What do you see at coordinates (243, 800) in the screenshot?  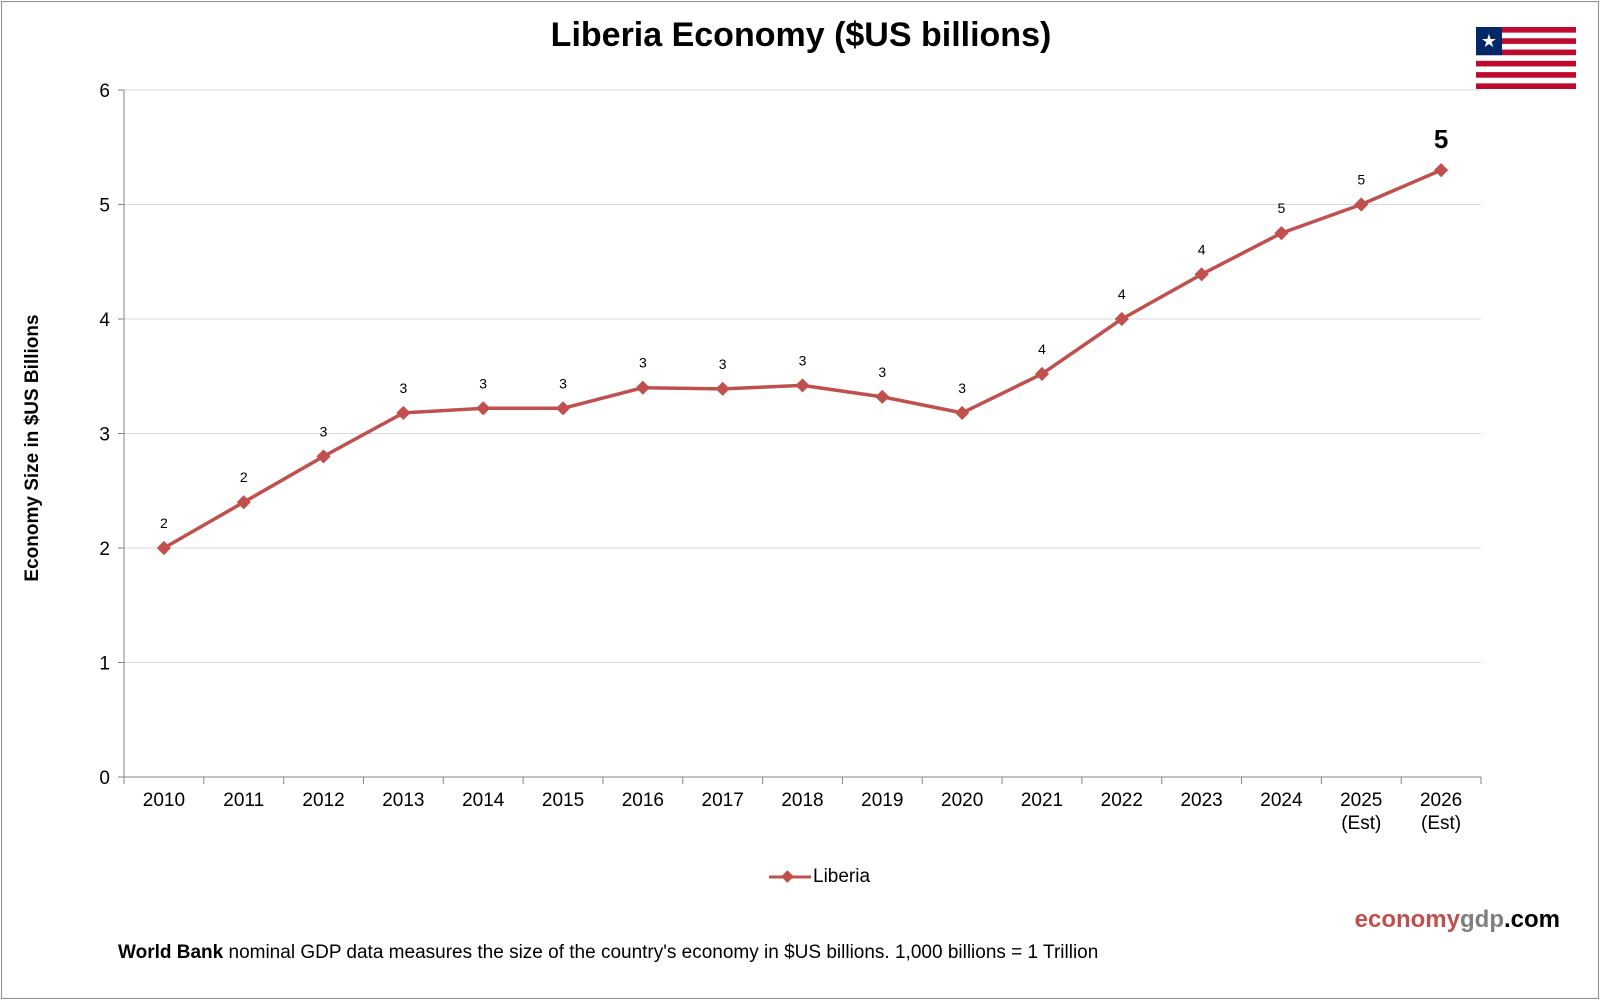 I see `x-tick-label: 2011` at bounding box center [243, 800].